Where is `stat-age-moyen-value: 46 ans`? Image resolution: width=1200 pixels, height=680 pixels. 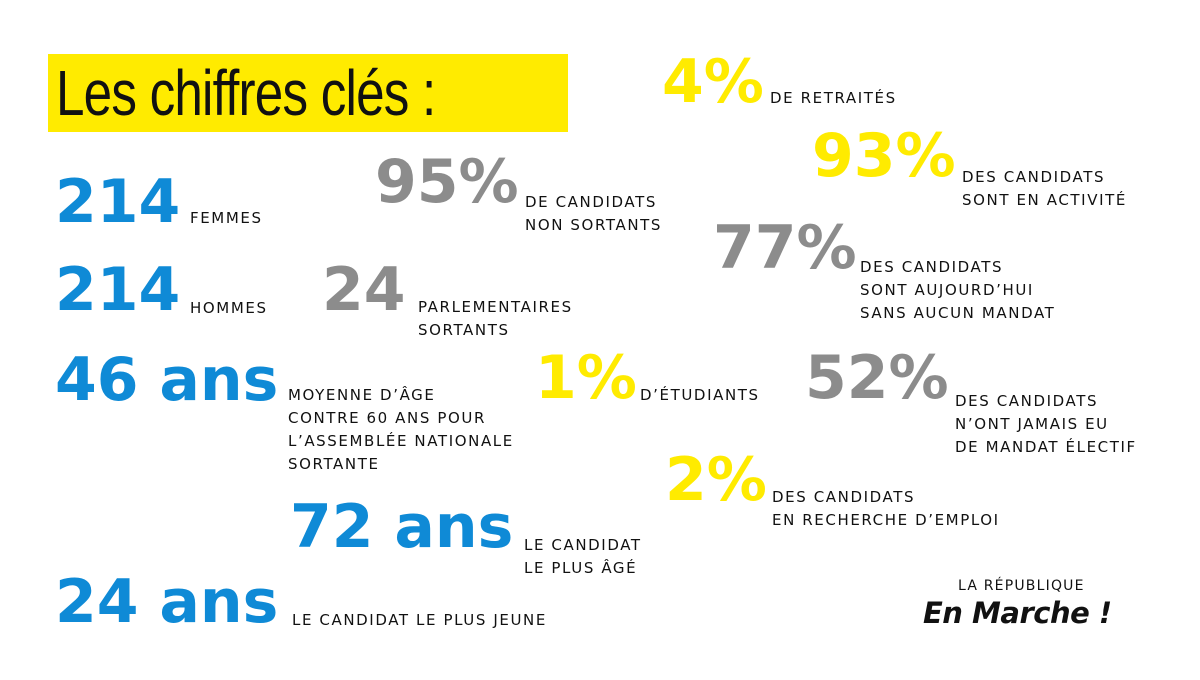
stat-age-moyen-value: 46 ans is located at coordinates (167, 380).